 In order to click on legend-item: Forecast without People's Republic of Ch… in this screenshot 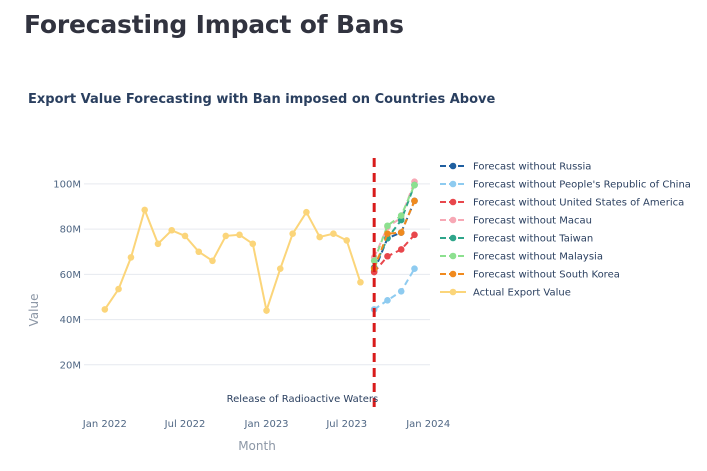, I will do `click(565, 185)`.